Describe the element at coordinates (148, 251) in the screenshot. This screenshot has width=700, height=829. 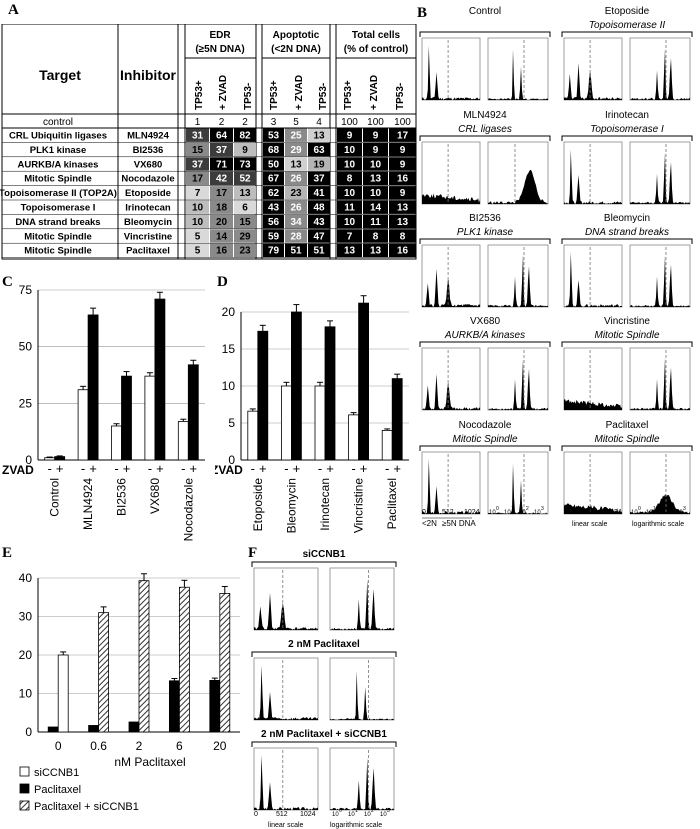
I see `row-inhibitor: Paclitaxel` at that location.